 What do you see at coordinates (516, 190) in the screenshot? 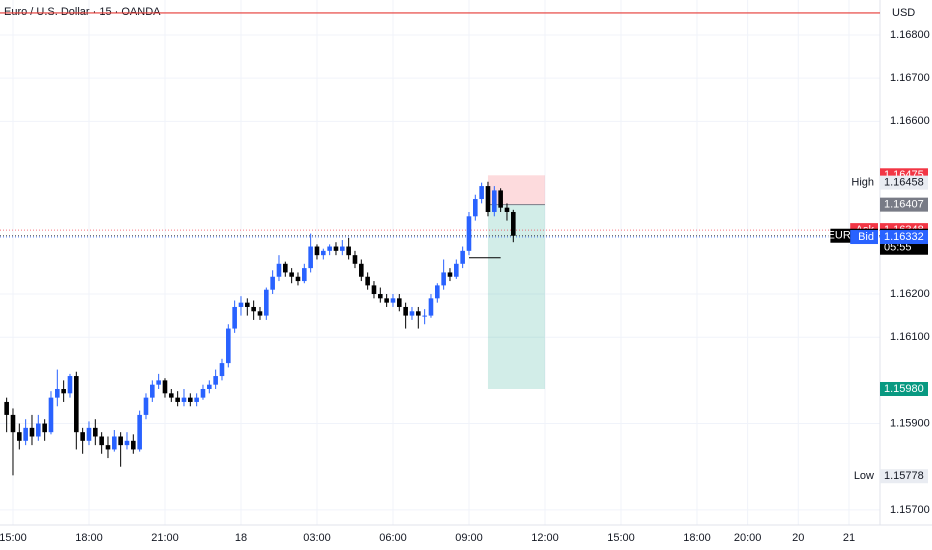
I see `stop-zone` at bounding box center [516, 190].